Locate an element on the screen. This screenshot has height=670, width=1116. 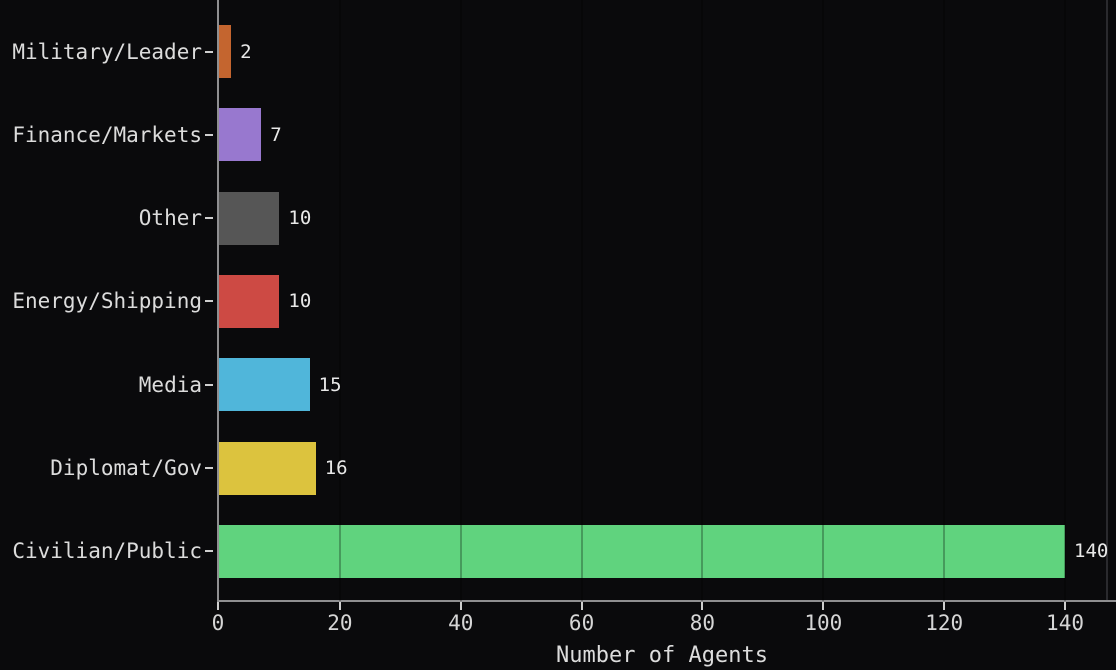
bar-row: Media 15 is located at coordinates (558, 385).